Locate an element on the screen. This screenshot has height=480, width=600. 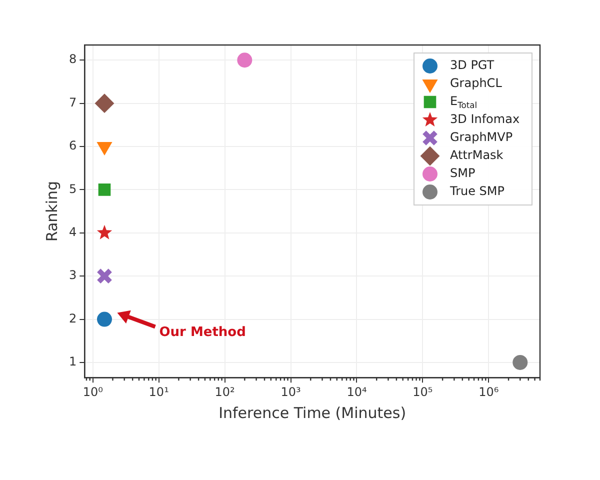
legend-label: AttrMask is located at coordinates (477, 155).